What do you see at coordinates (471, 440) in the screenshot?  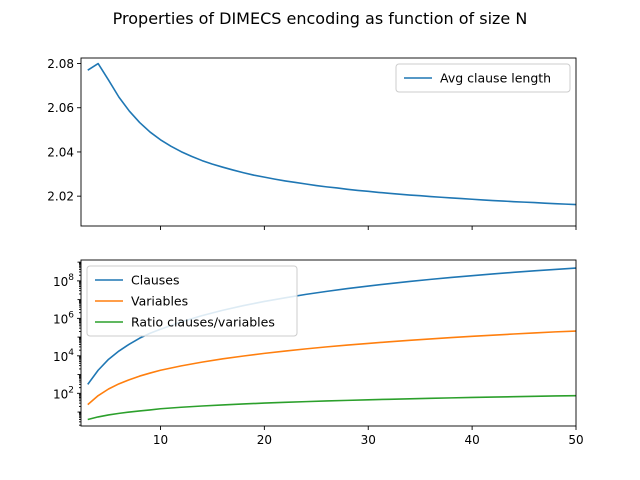 I see `x-tick-label: 40` at bounding box center [471, 440].